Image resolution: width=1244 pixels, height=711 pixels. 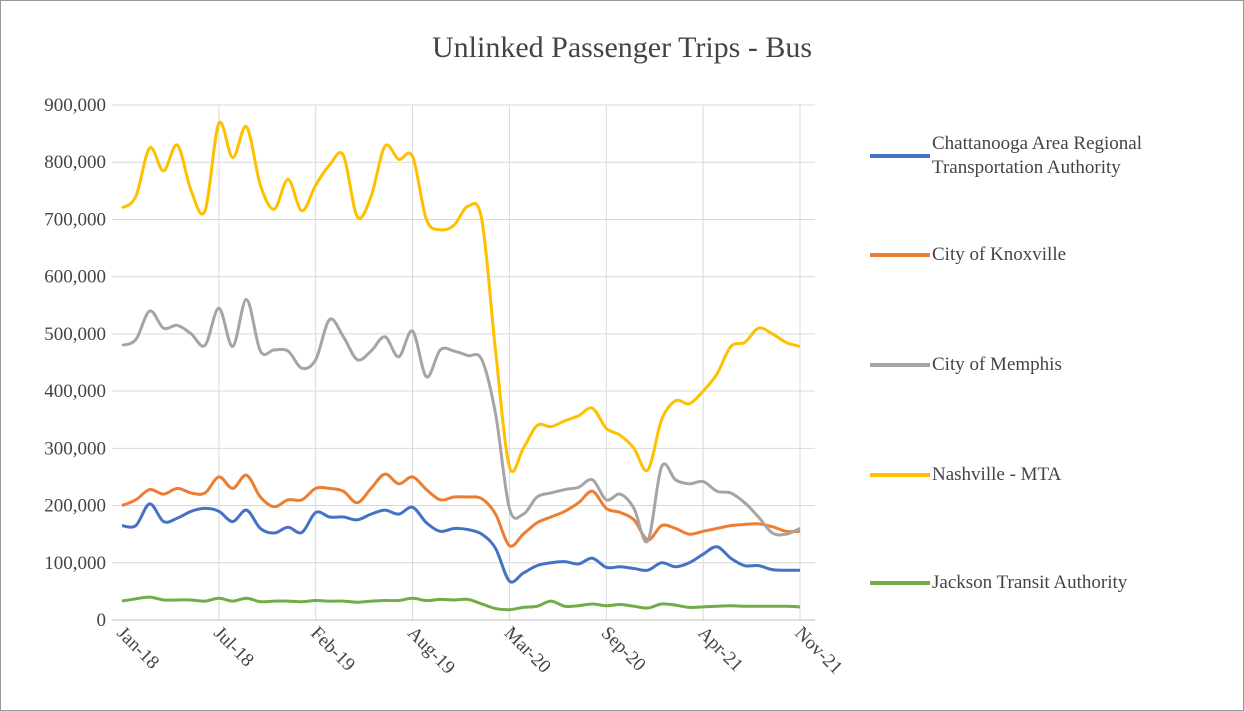 I want to click on y-tick-label: 900,000, so click(x=75, y=105).